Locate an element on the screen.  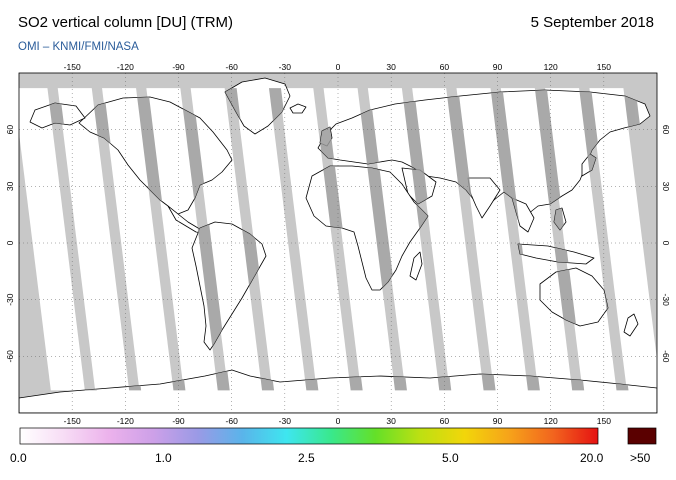
colorbar-label-1: 1.0 is located at coordinates (163, 458).